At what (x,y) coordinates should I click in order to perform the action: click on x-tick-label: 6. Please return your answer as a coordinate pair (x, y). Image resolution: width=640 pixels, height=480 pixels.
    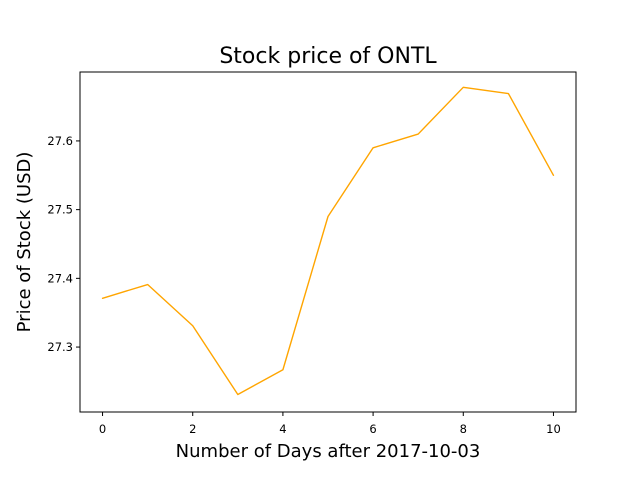
    Looking at the image, I should click on (372, 429).